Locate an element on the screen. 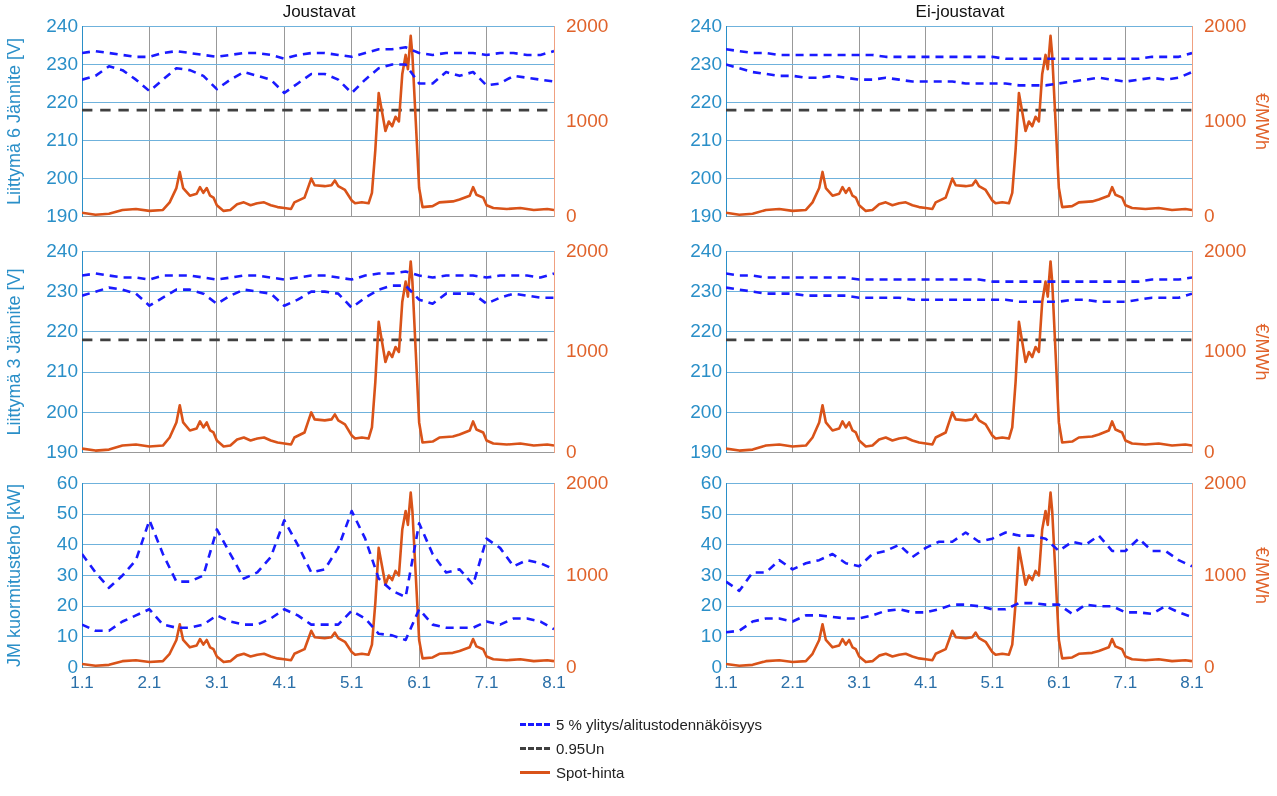 This screenshot has height=796, width=1277. y-axis-title: Liittymä 6 Jännite [V] is located at coordinates (13, 121).